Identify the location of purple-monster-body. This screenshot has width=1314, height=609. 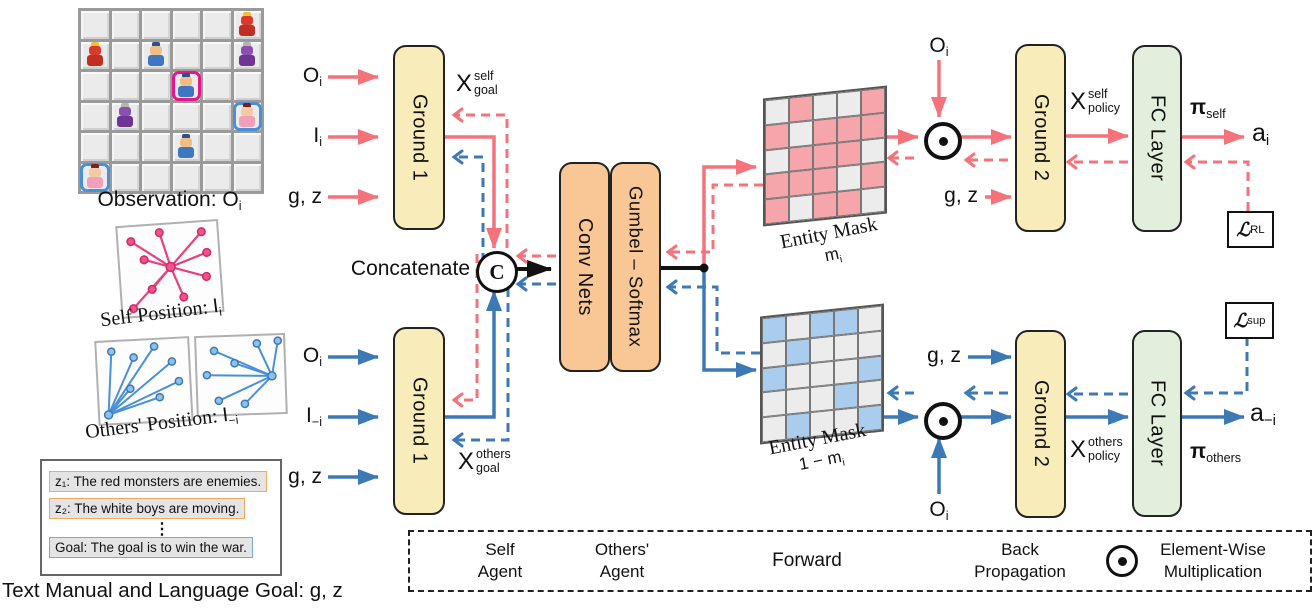
(247, 61).